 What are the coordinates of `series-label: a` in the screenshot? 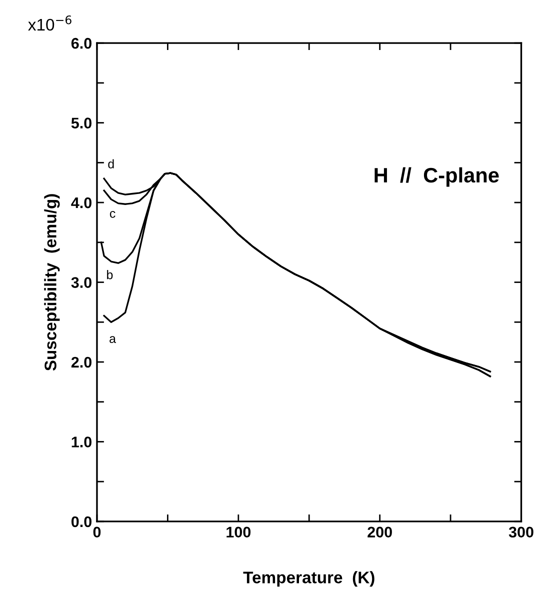 It's located at (113, 340).